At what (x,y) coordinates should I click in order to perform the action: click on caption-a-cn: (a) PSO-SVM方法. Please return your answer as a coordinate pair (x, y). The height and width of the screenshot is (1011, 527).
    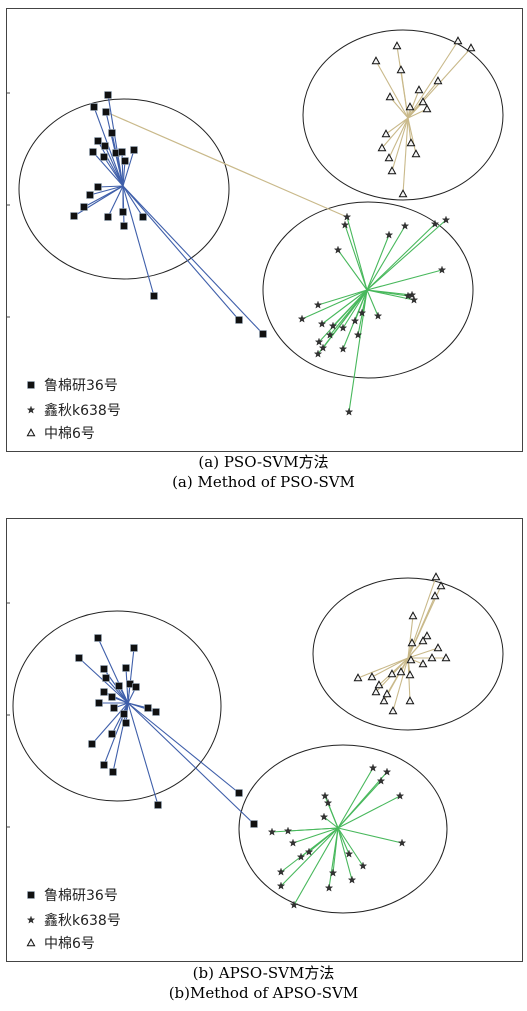
    Looking at the image, I should click on (263, 462).